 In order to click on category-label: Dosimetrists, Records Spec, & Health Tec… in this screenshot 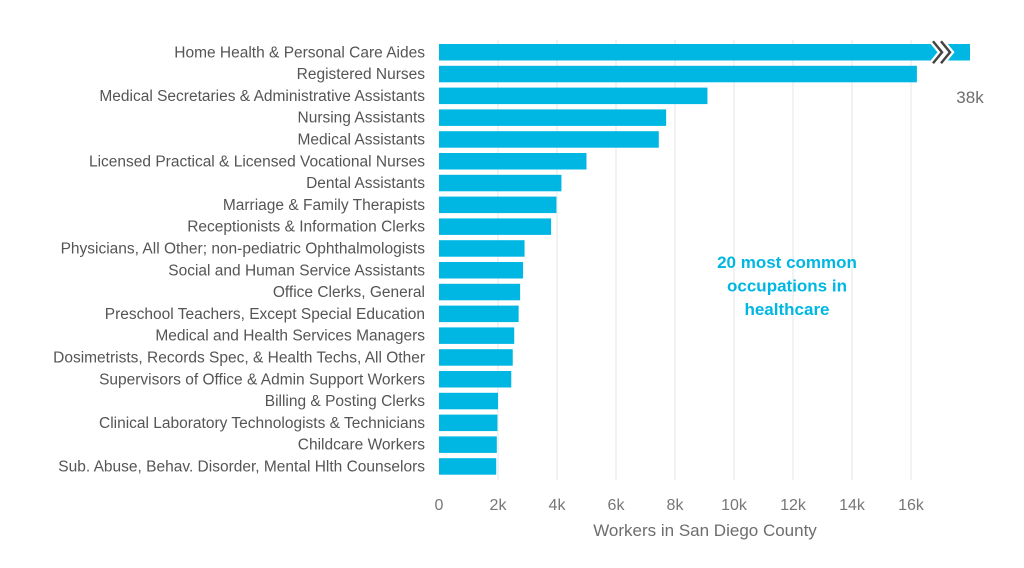, I will do `click(239, 357)`.